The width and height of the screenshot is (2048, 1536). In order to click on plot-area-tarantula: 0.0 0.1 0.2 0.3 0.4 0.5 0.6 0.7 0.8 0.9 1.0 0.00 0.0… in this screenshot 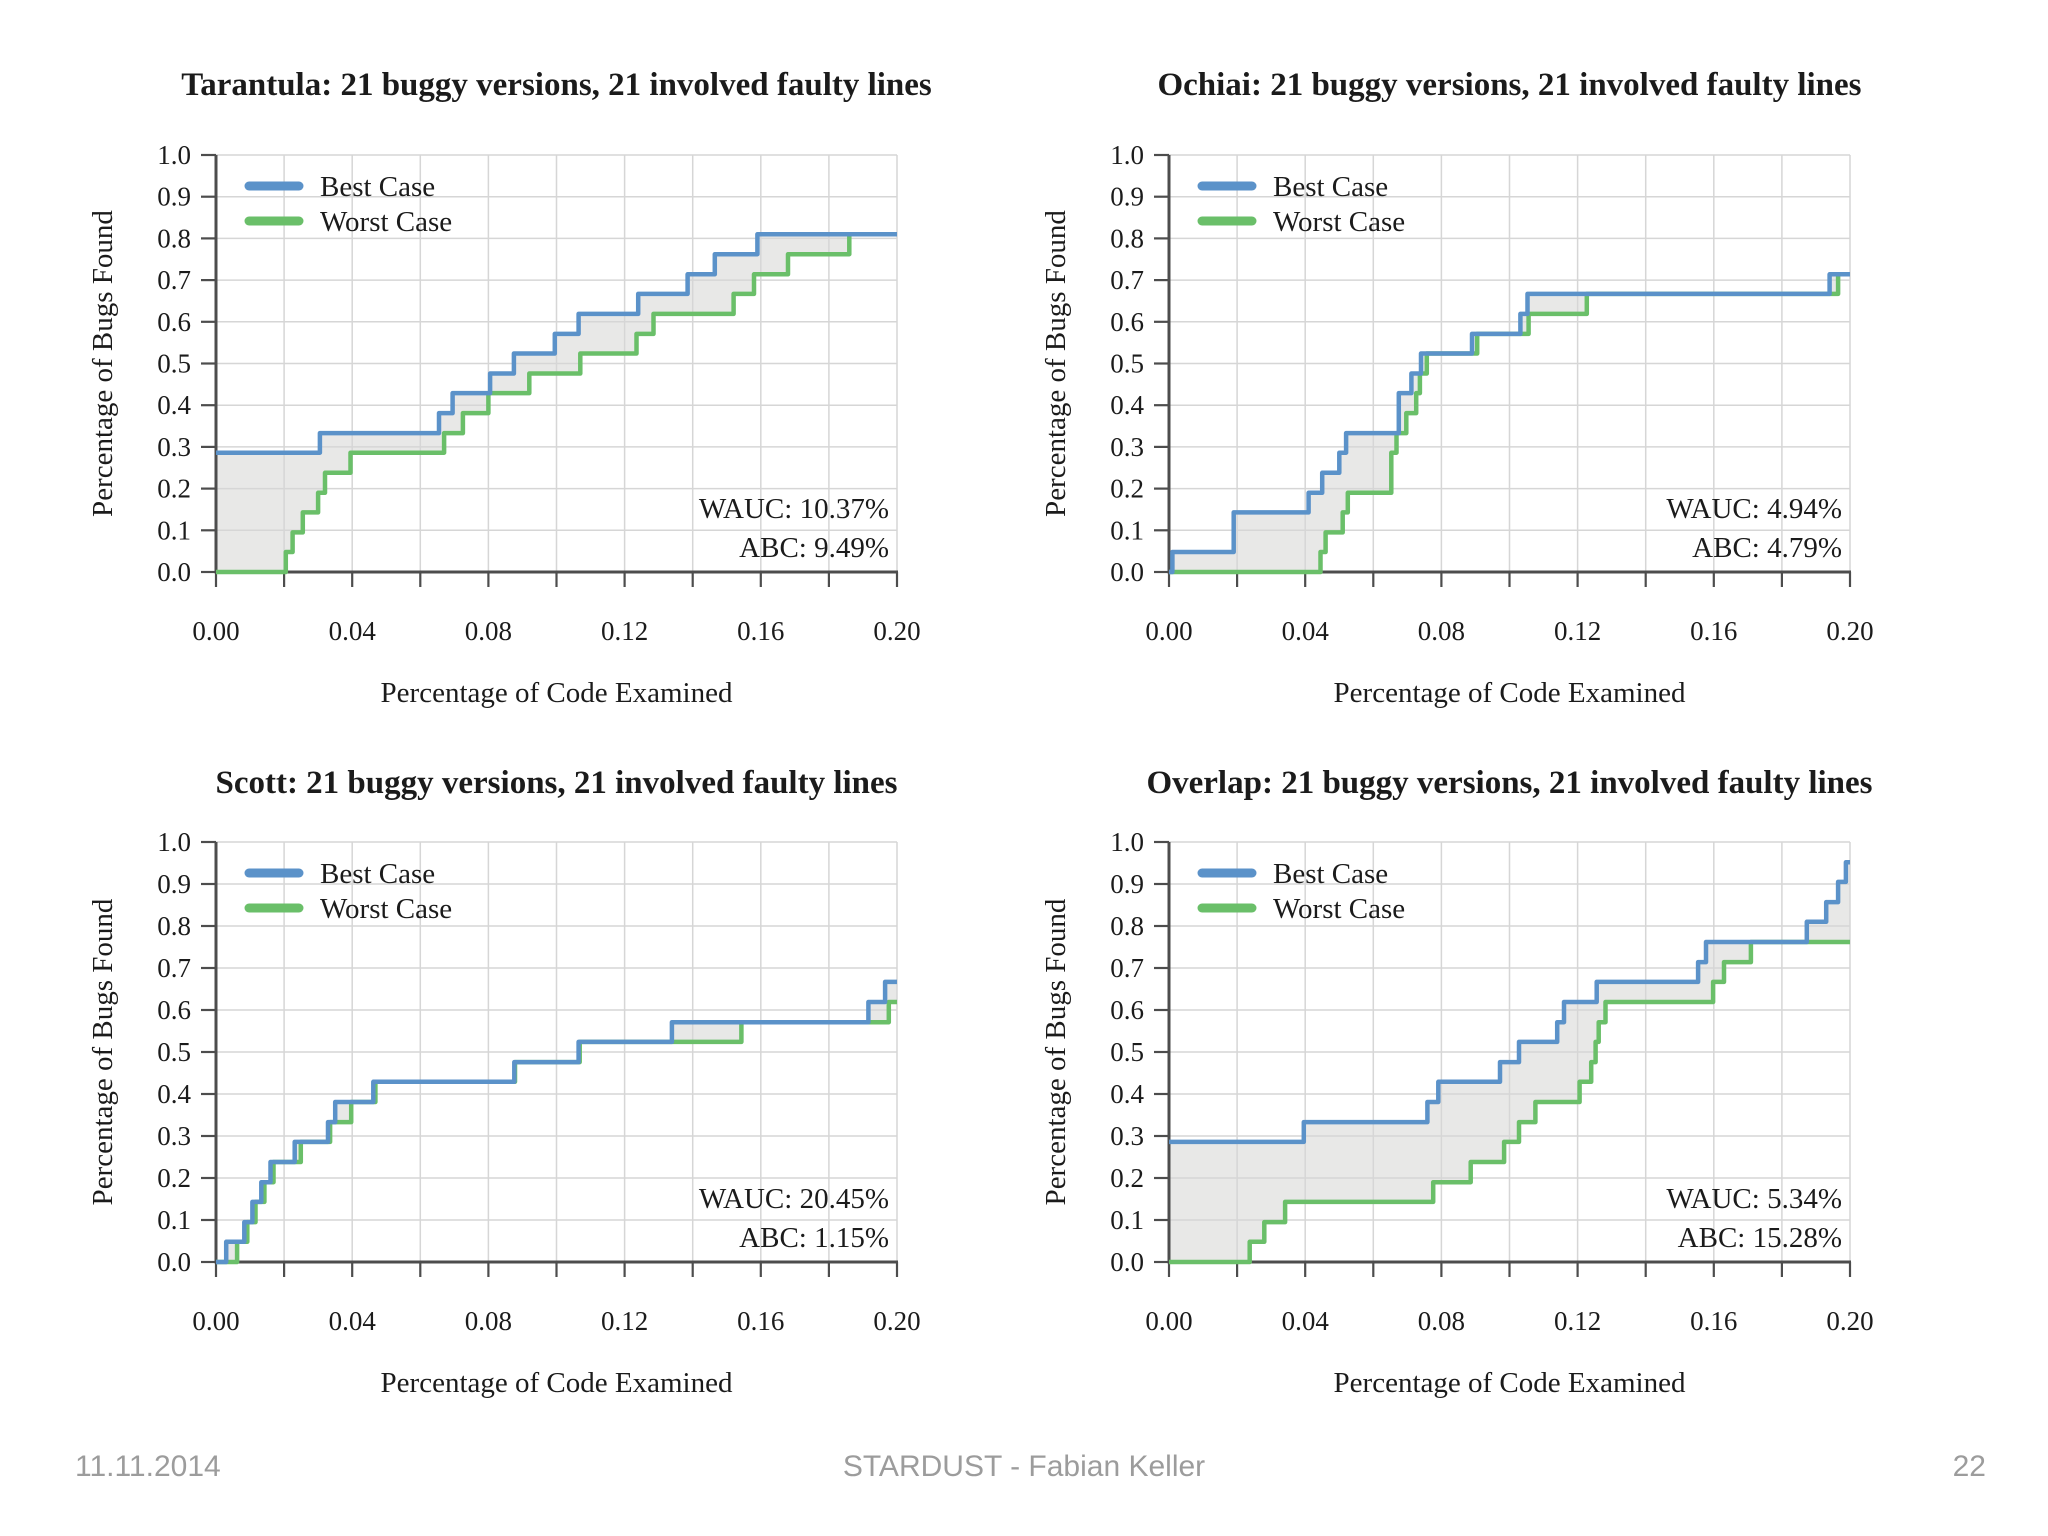, I will do `click(538, 393)`.